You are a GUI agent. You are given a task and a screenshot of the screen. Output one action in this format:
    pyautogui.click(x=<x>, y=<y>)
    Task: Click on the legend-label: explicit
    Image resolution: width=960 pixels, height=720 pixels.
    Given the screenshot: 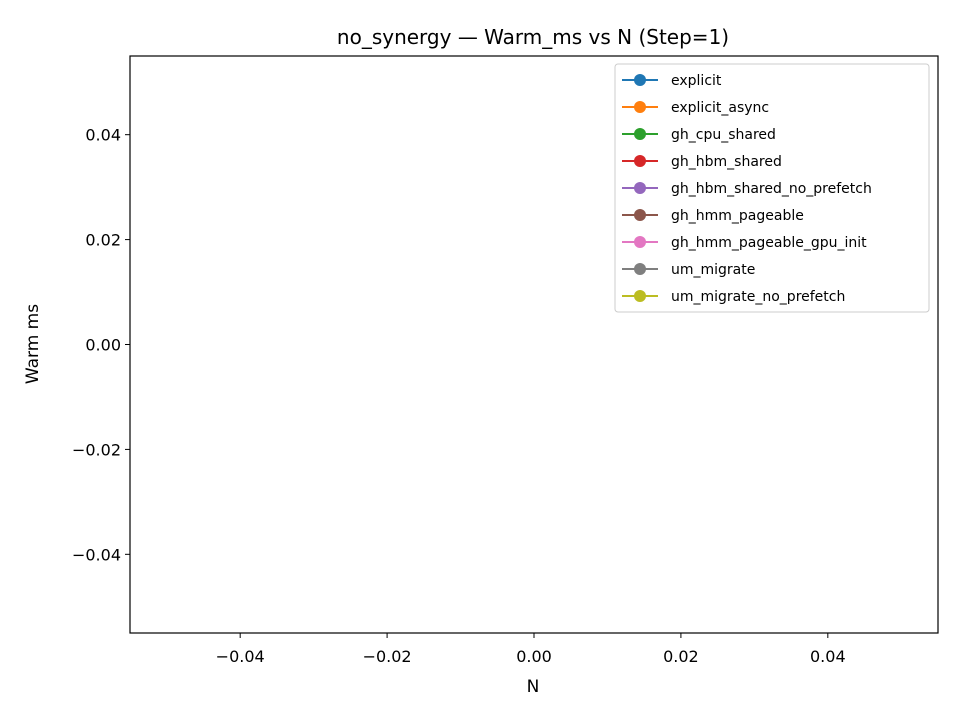 What is the action you would take?
    pyautogui.click(x=696, y=81)
    